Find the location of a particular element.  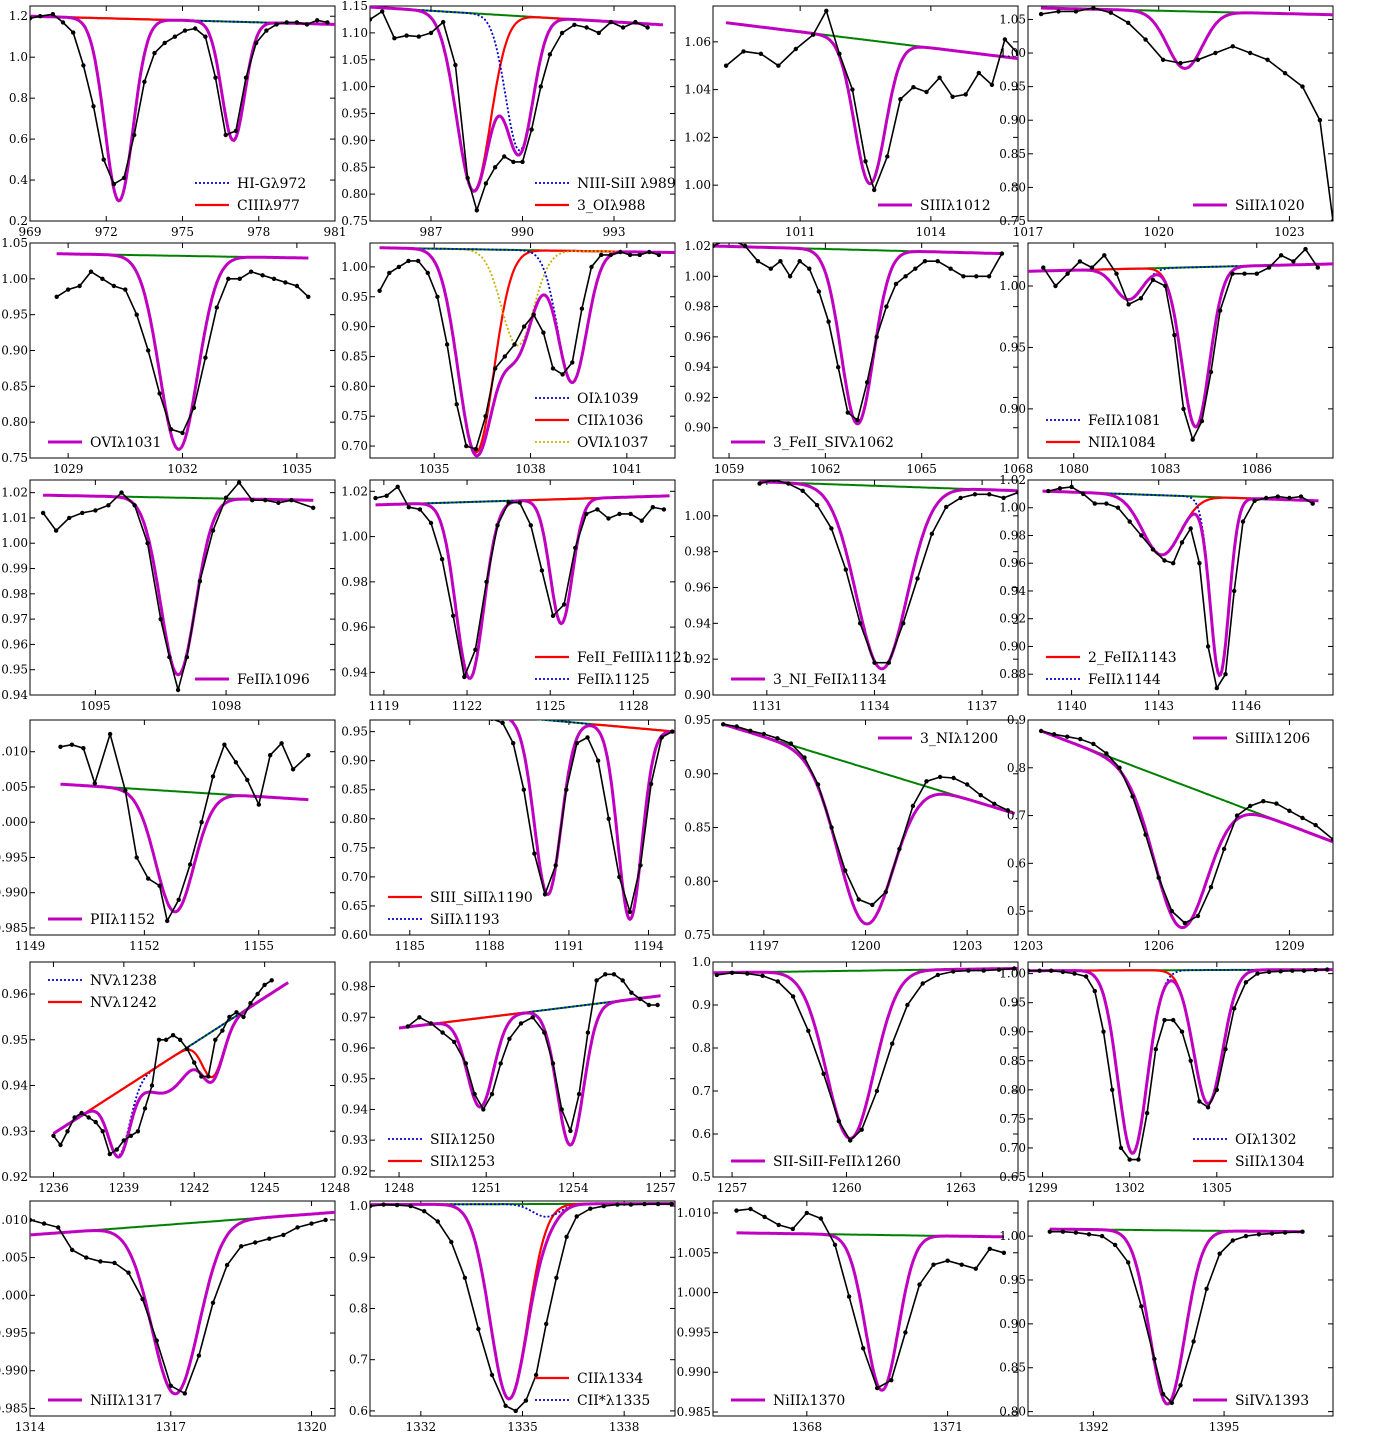

x-tick-label: 1338 is located at coordinates (624, 1427).